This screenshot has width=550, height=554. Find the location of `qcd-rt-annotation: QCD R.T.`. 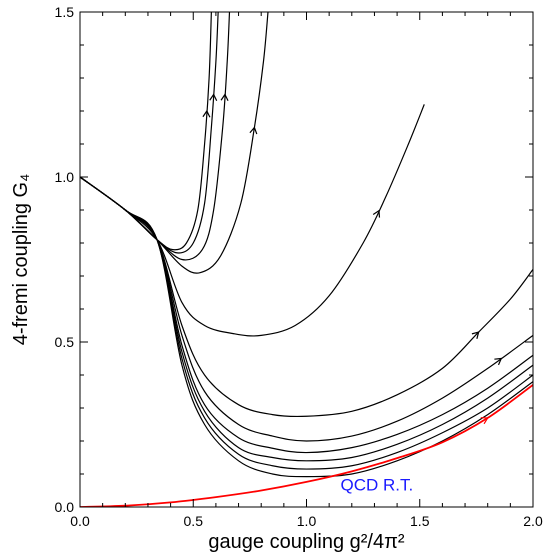

qcd-rt-annotation: QCD R.T. is located at coordinates (376, 485).